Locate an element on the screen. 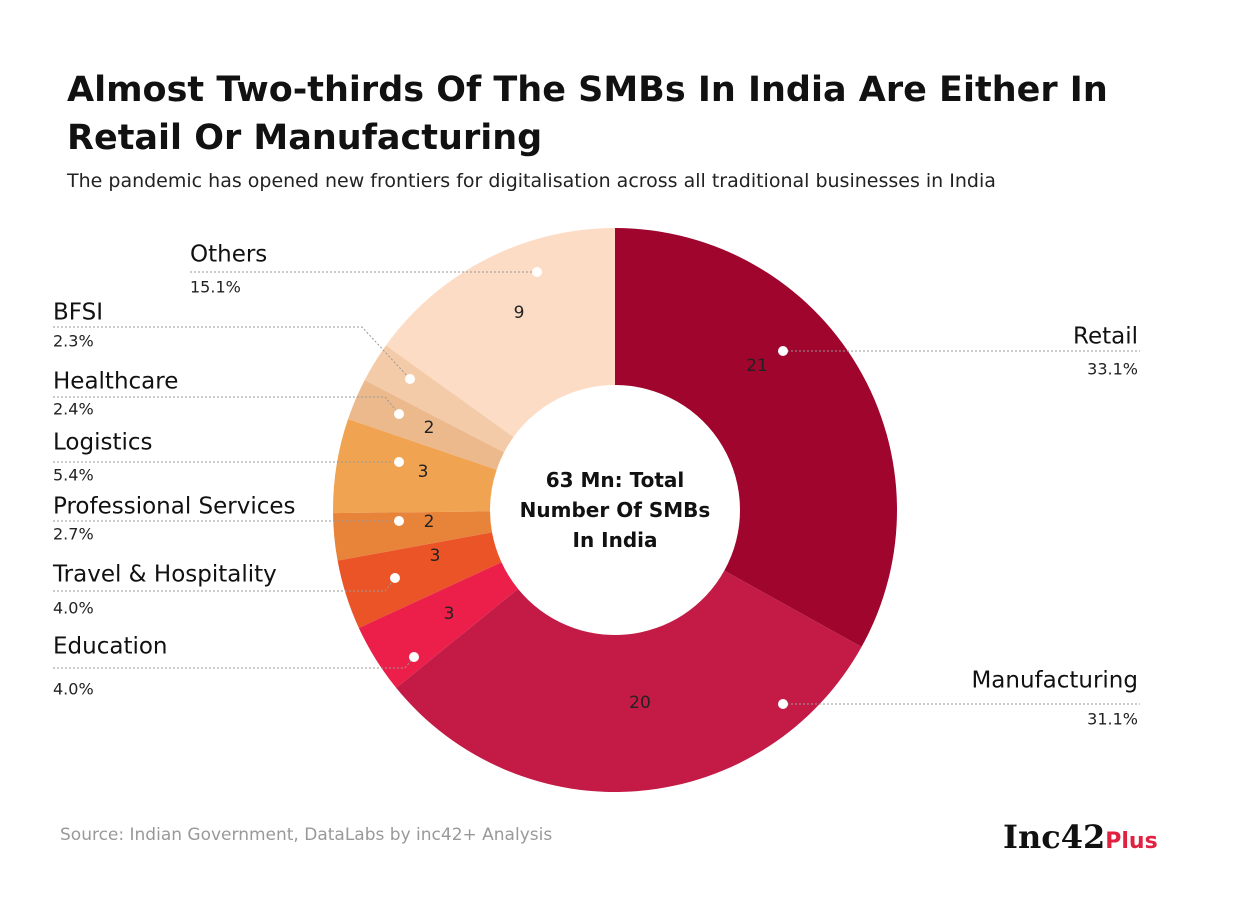  percent-label: 2.3% is located at coordinates (73, 341).